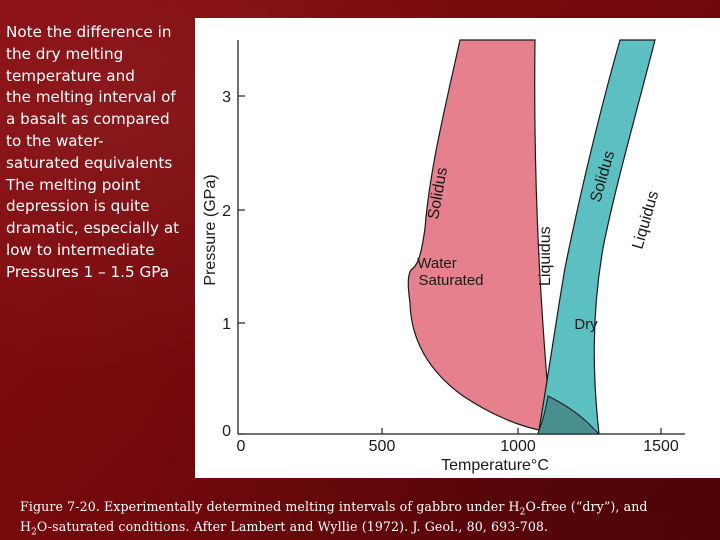  What do you see at coordinates (241, 446) in the screenshot?
I see `x-tick-label: 0` at bounding box center [241, 446].